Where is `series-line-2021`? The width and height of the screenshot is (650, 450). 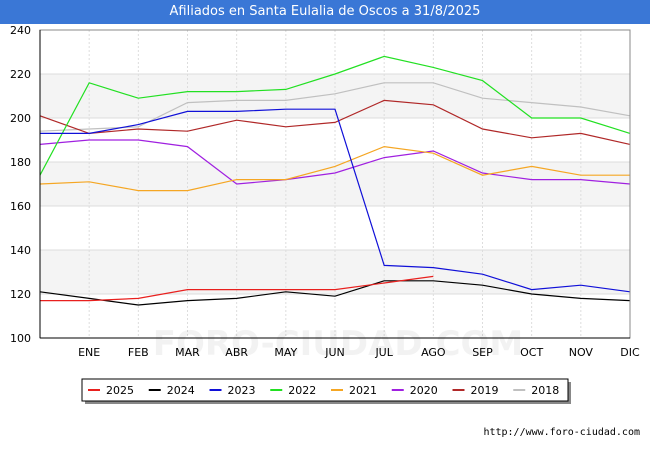 series-line-2021 is located at coordinates (334, 168).